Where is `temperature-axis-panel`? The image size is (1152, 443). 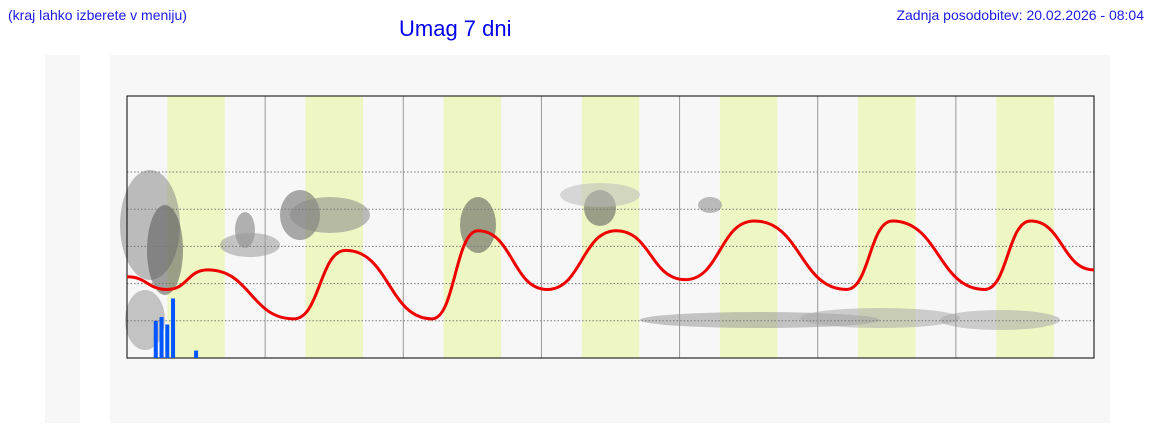 temperature-axis-panel is located at coordinates (62, 239).